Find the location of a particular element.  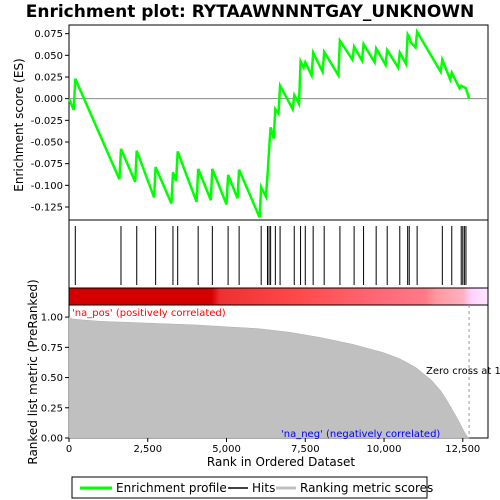

chart-title: Enrichment plot: RYTAAWNNNTGAY_UNKNOWN is located at coordinates (250, 12).